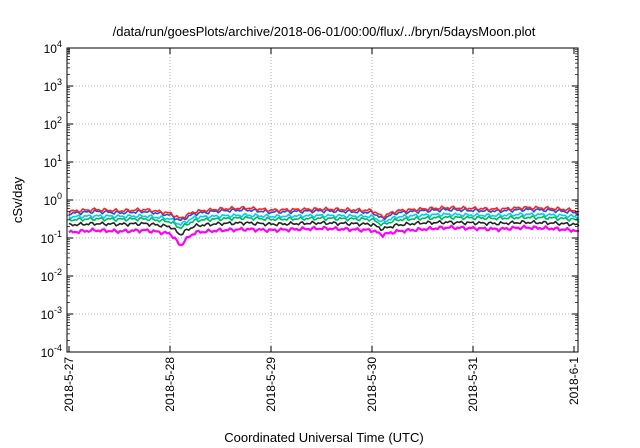  Describe the element at coordinates (271, 384) in the screenshot. I see `x-tick-label: 2018-5-29` at that location.